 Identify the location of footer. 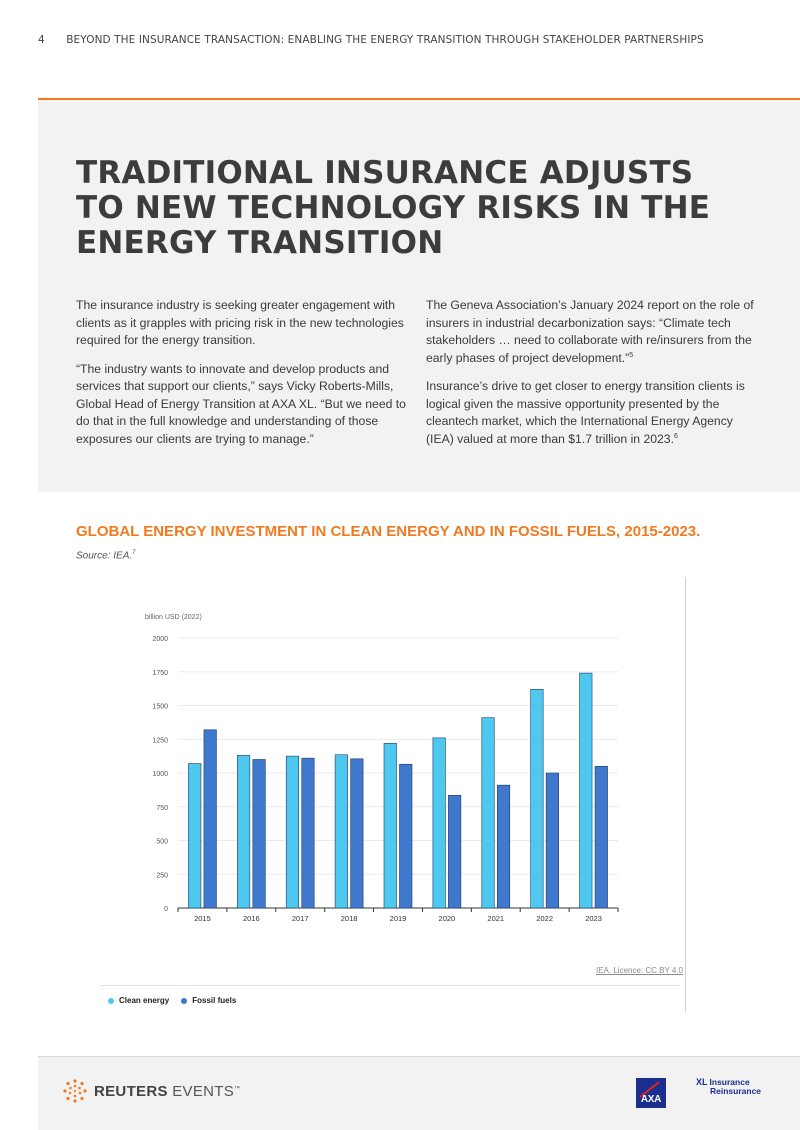
(419, 1093).